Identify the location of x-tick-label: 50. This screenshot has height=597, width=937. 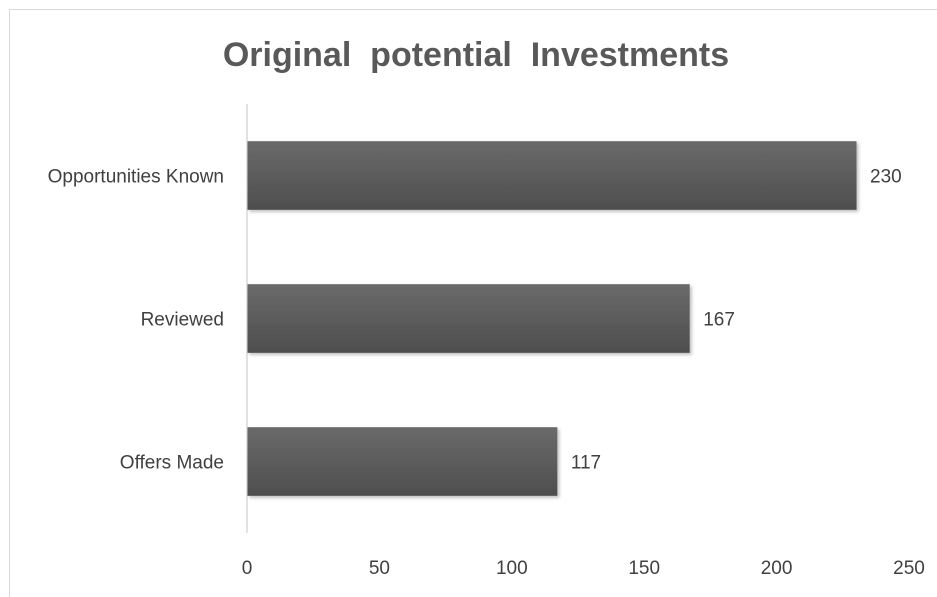
(379, 568).